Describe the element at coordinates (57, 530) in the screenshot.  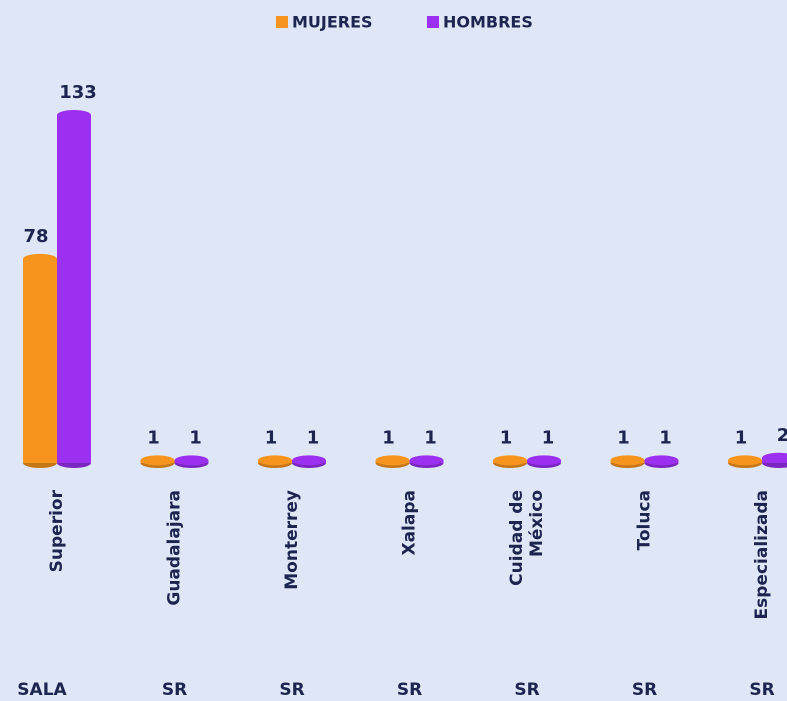
I see `x-tick-label: Superior` at that location.